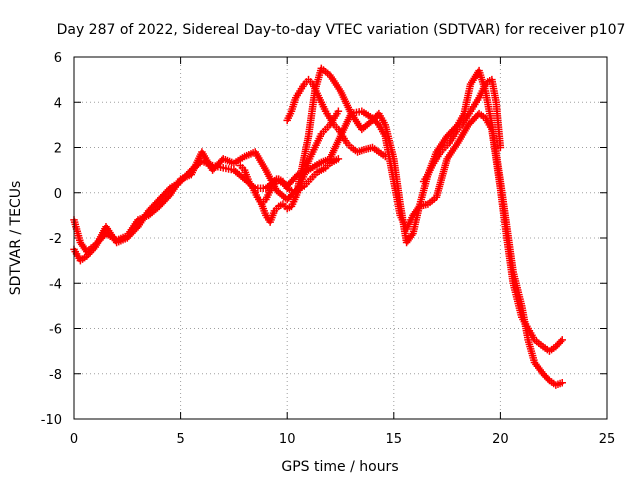  What do you see at coordinates (180, 439) in the screenshot?
I see `x-tick-label: 5` at bounding box center [180, 439].